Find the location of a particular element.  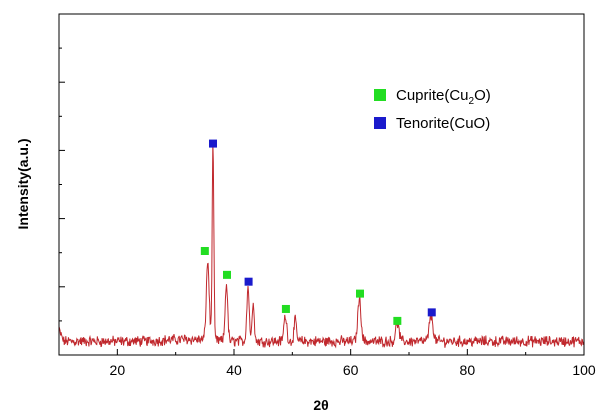

legend-label: Cuprite(Cu2O) is located at coordinates (443, 97).